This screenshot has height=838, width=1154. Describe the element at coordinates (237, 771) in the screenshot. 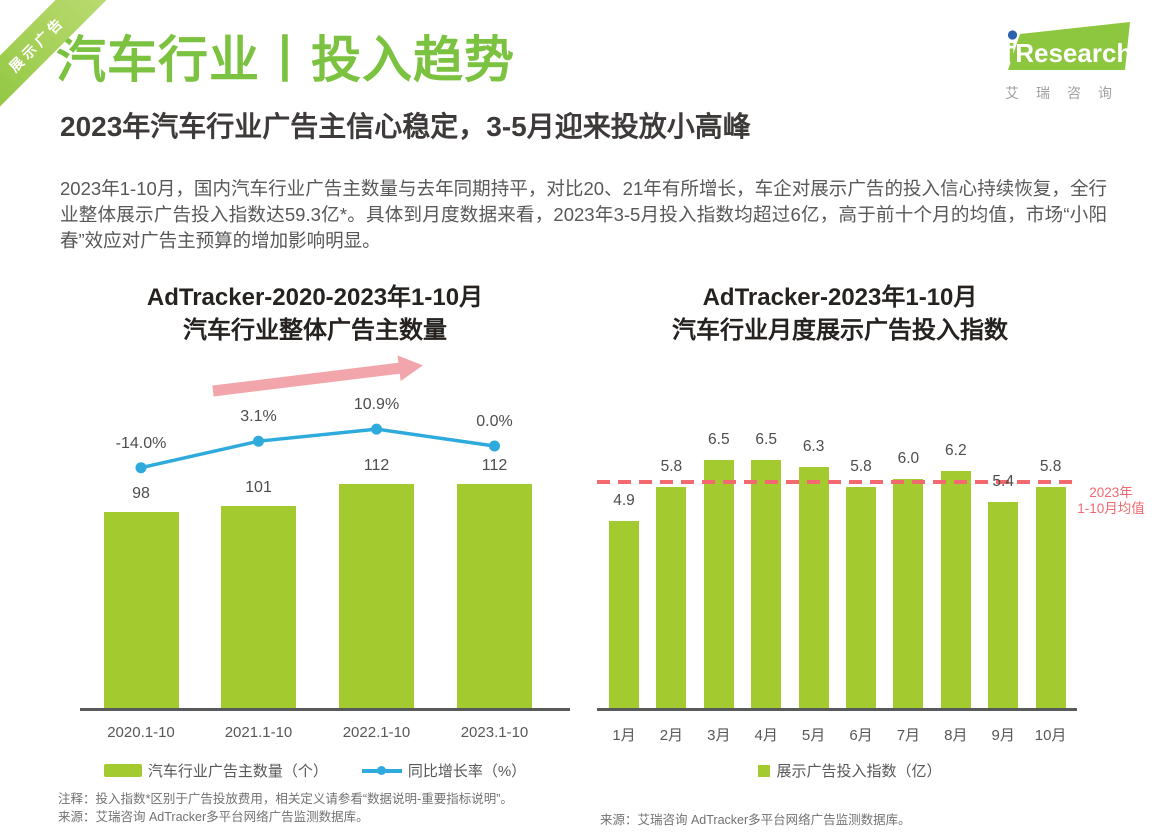

I see `legend-label: 汽车行业广告主数量（个）` at that location.